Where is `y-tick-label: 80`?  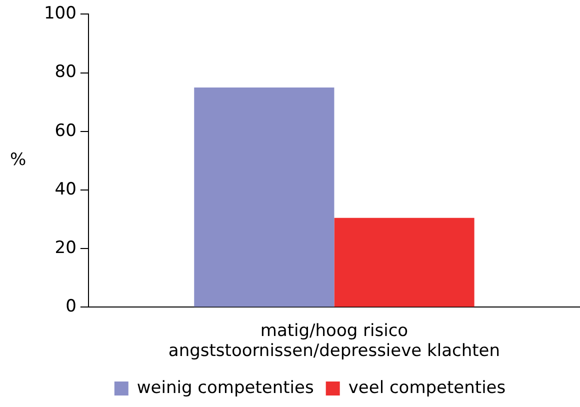
y-tick-label: 80 is located at coordinates (65, 72).